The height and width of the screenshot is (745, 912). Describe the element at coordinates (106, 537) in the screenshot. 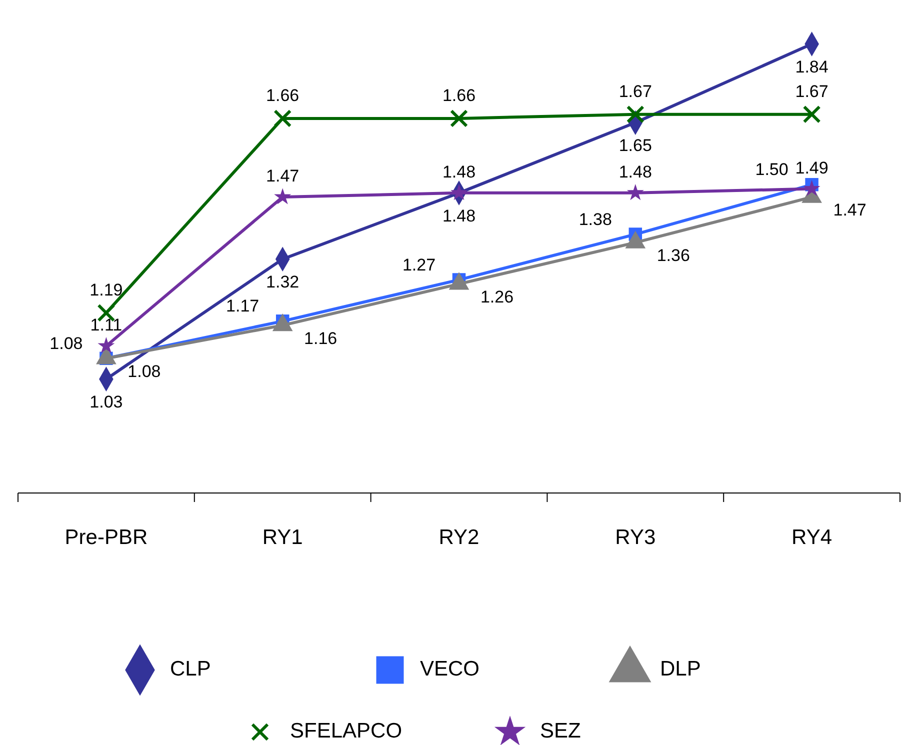

I see `x-tick-label: Pre-PBR` at that location.